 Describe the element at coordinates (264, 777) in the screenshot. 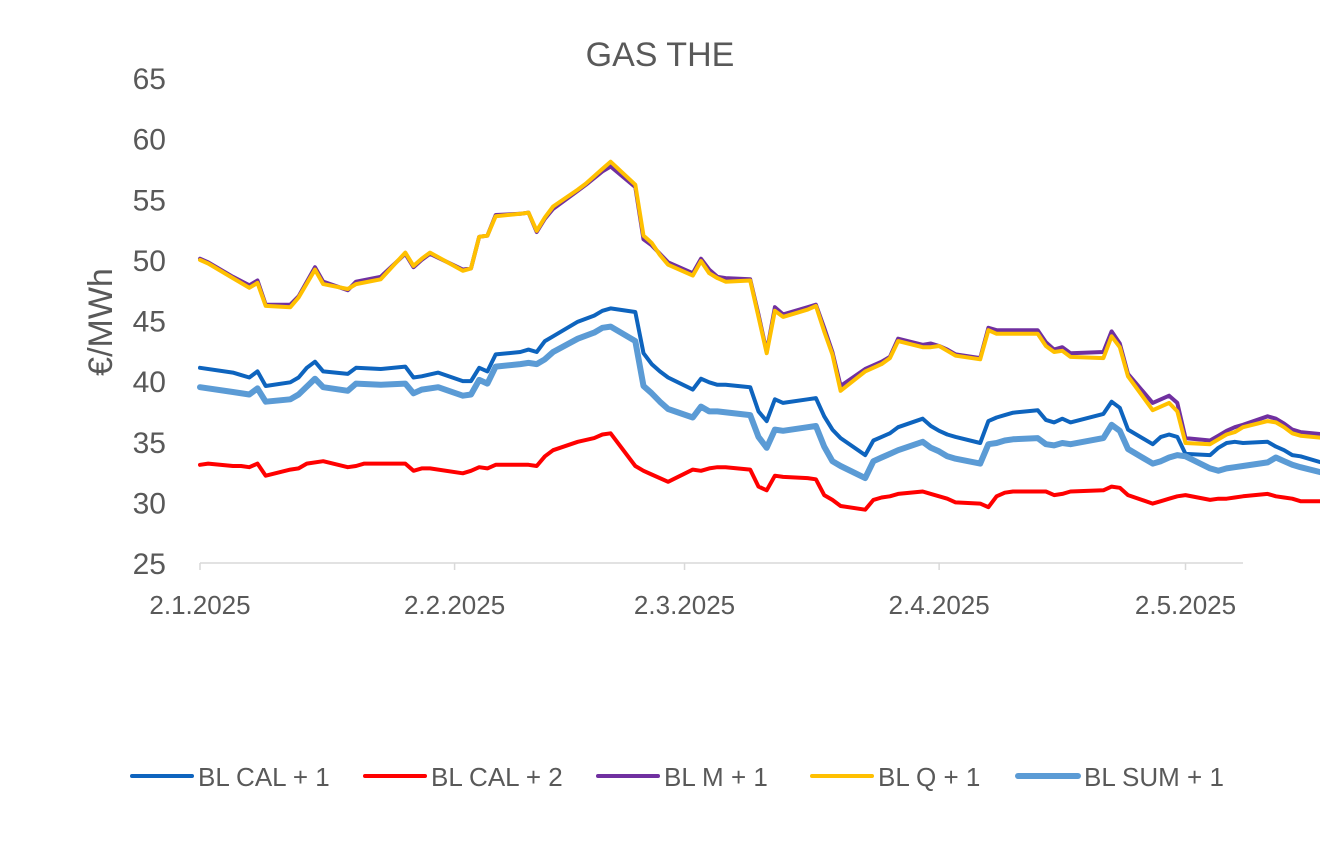

I see `legend-label: BL CAL + 1` at that location.